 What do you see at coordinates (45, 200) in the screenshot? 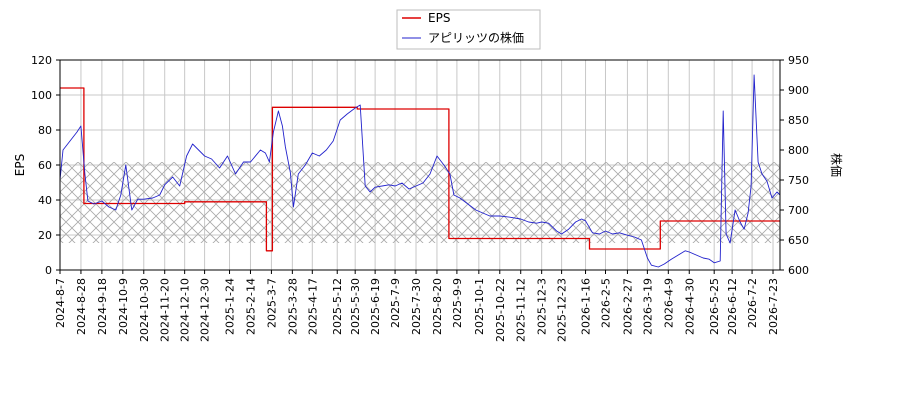
I see `left-tick-label: 40` at bounding box center [45, 200].